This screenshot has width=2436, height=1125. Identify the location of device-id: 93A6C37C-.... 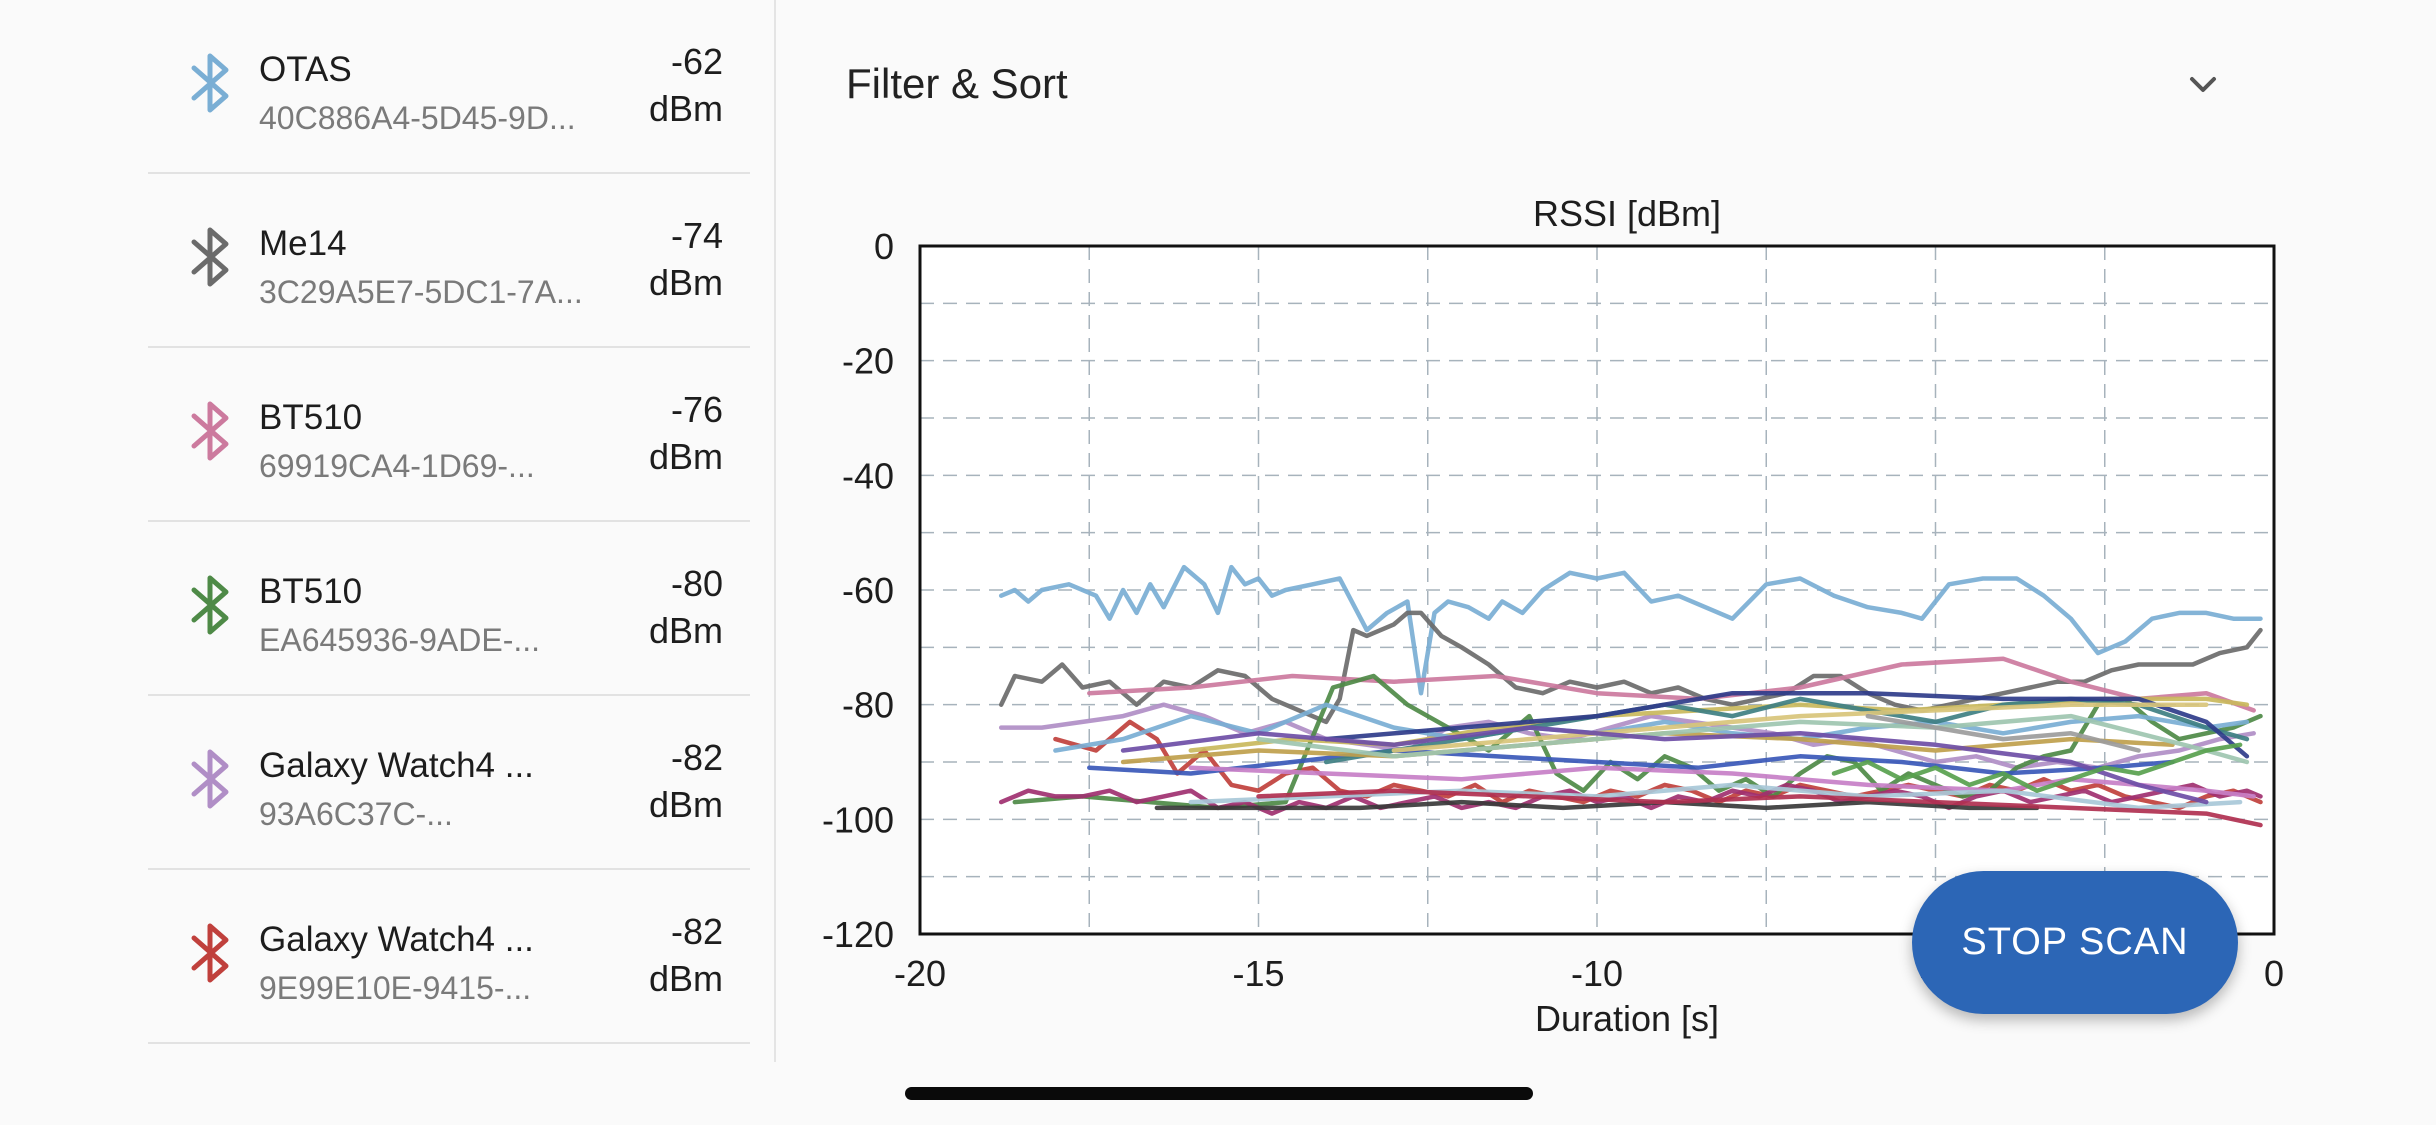
(356, 814).